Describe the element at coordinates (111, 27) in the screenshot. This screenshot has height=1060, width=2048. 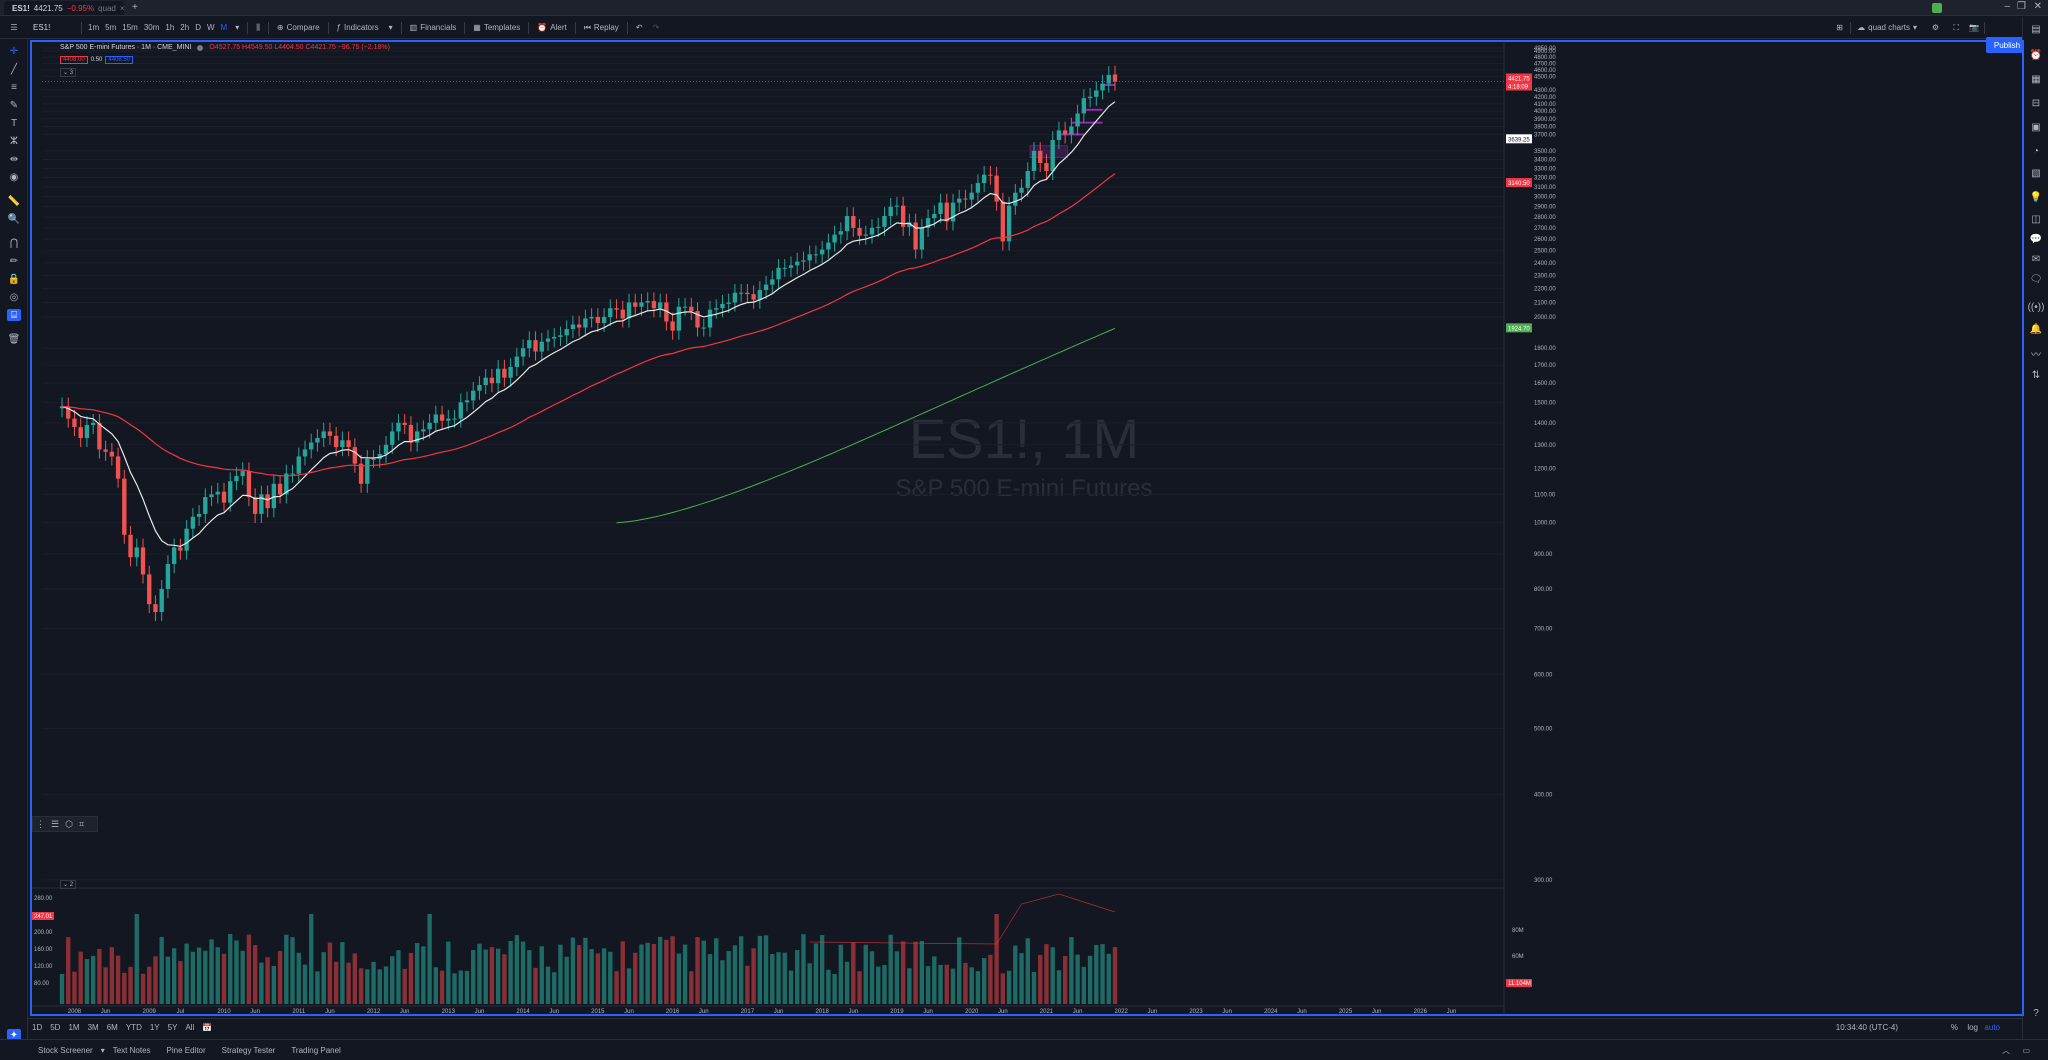
I see `interval-5m: 5m` at that location.